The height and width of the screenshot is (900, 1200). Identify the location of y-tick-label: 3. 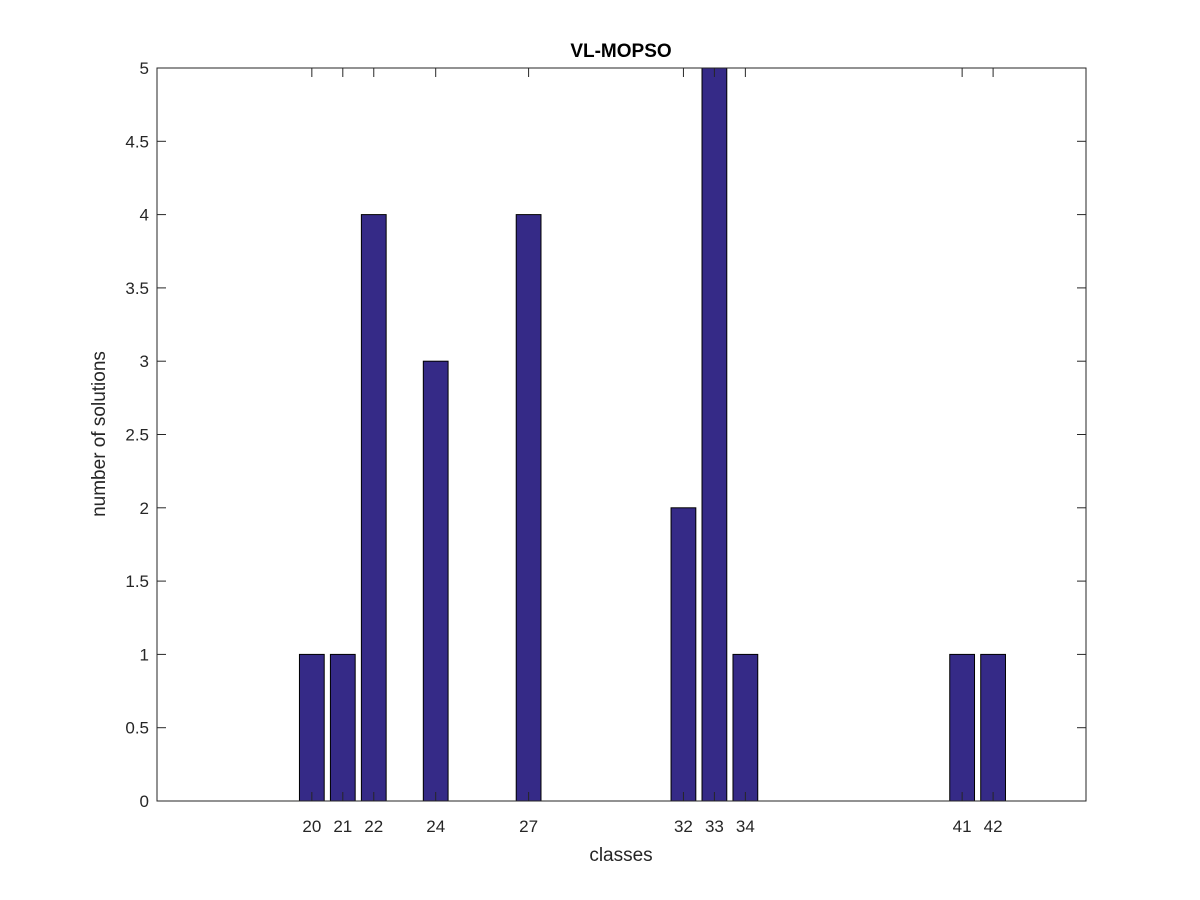
(144, 361).